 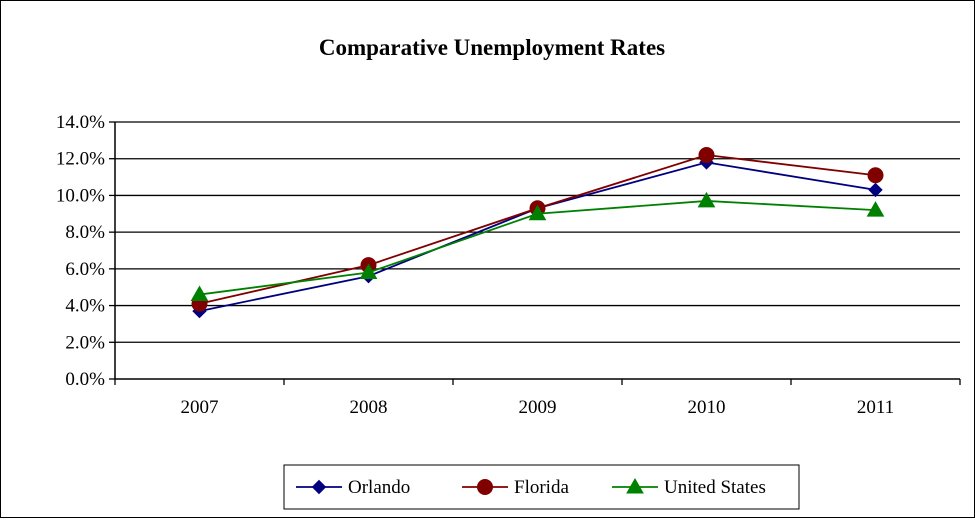 What do you see at coordinates (85, 379) in the screenshot?
I see `y-tick-label: 0.0%` at bounding box center [85, 379].